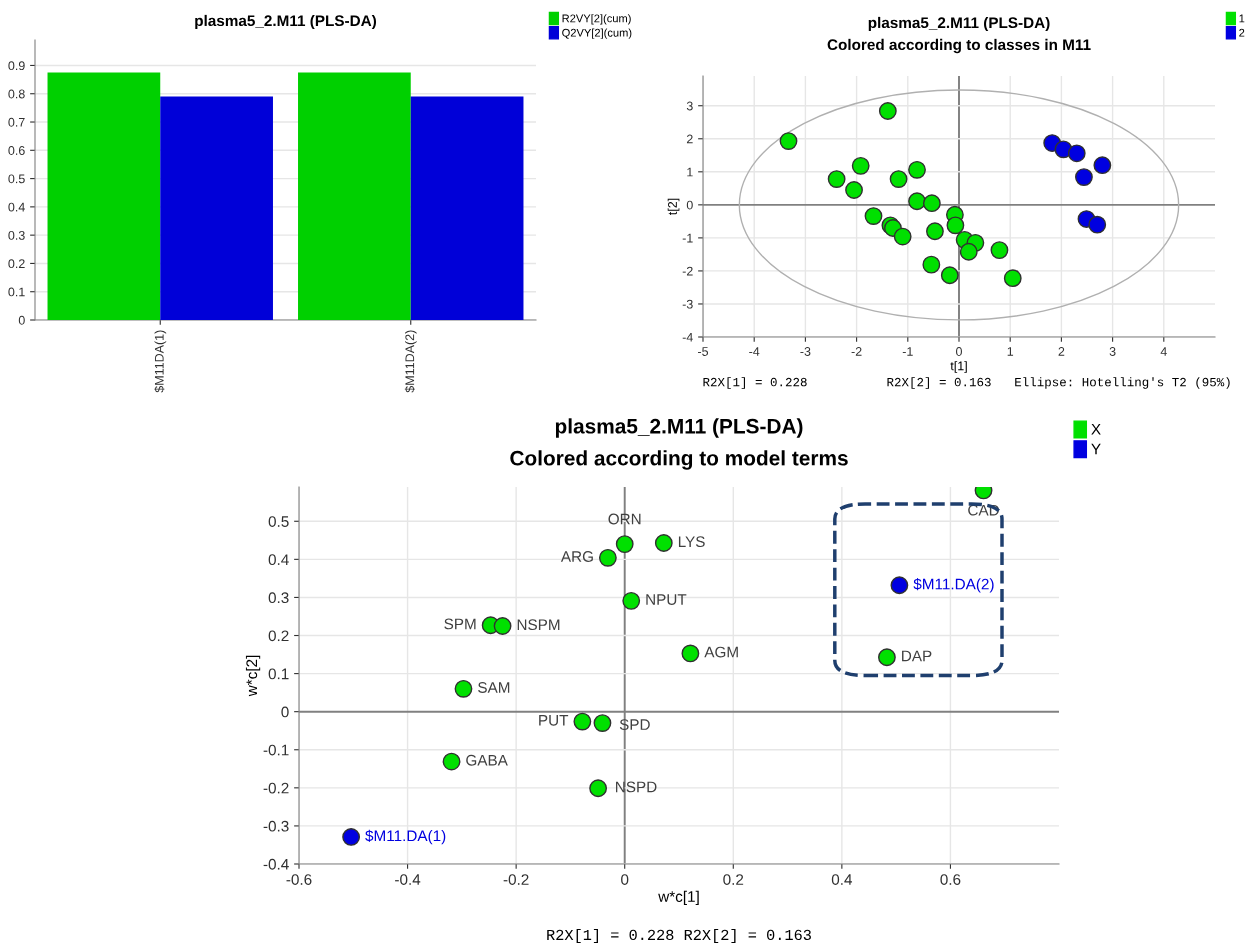 Image resolution: width=1260 pixels, height=952 pixels. I want to click on annotation: ARG, so click(576, 556).